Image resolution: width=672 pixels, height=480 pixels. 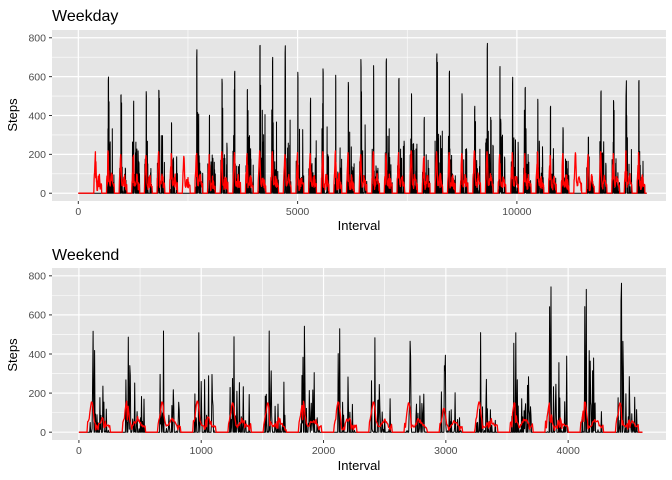 I want to click on x-tick-label: 4000, so click(x=568, y=451).